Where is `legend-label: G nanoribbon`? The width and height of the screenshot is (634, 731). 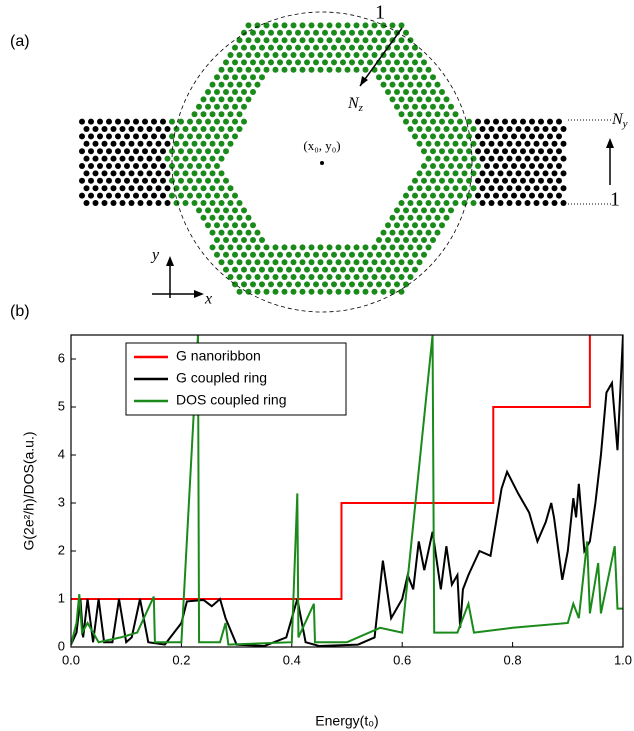
legend-label: G nanoribbon is located at coordinates (218, 356).